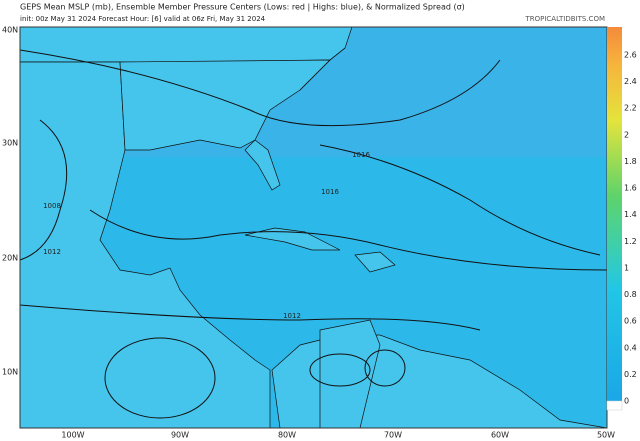 This screenshot has height=441, width=640. Describe the element at coordinates (180, 435) in the screenshot. I see `lon-label: 90W` at that location.